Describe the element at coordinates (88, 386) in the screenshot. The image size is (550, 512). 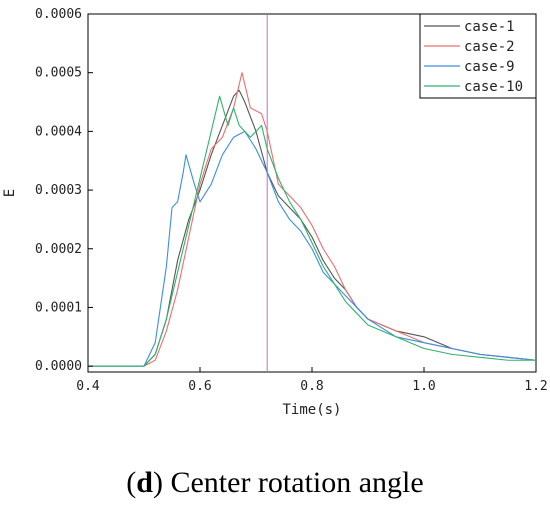
I see `x-tick-label: 0.4` at that location.